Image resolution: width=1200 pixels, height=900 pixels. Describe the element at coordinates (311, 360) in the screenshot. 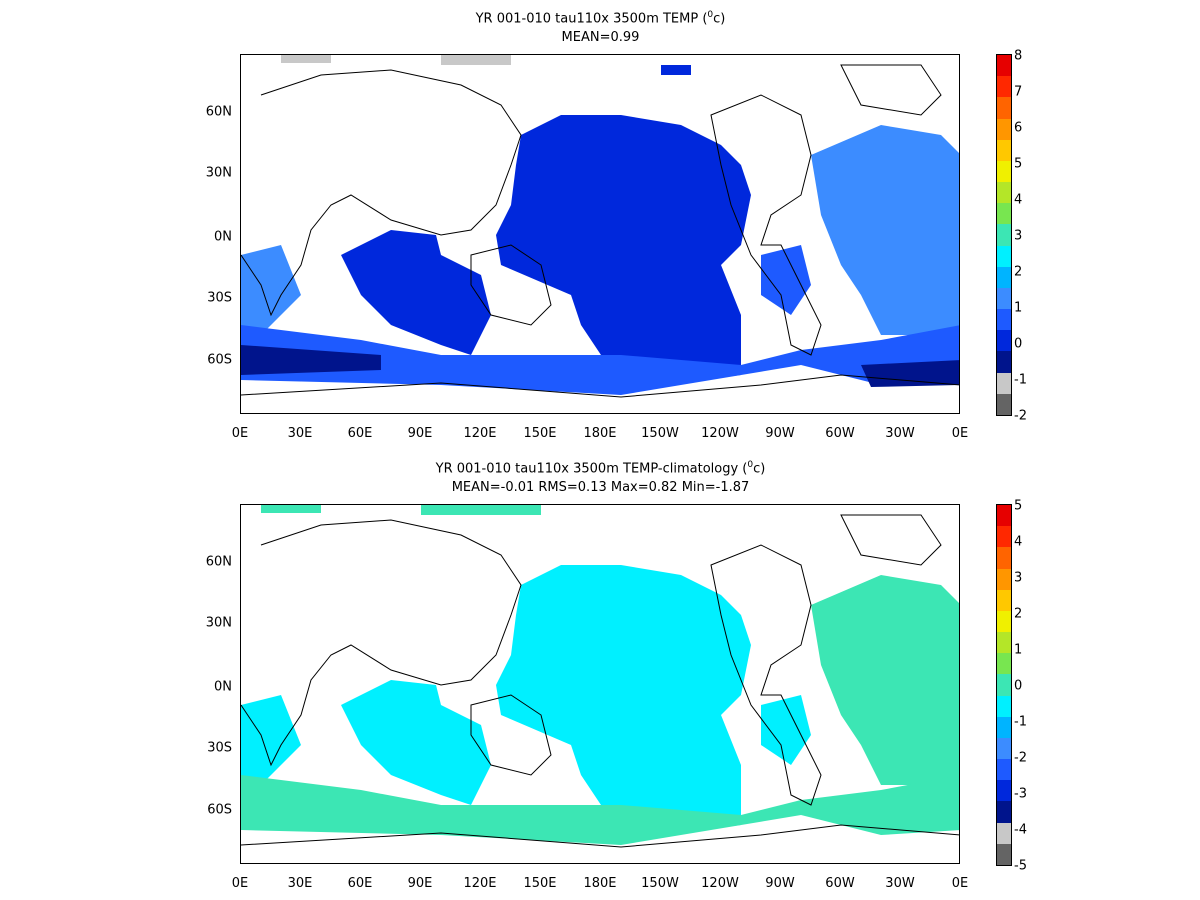

I see `southern-ocean-deep-west` at that location.